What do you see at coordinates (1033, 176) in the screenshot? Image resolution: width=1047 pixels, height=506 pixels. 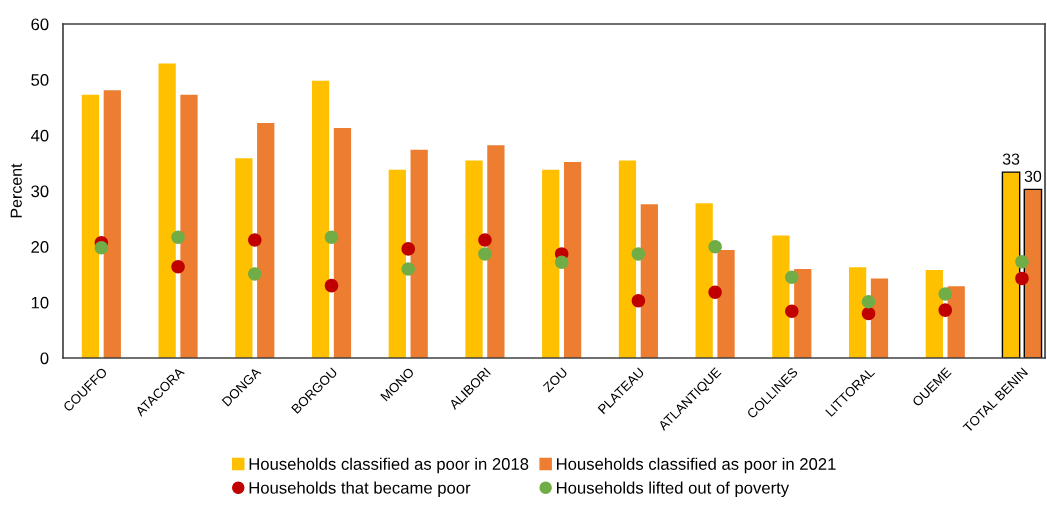 I see `data-label: 30` at bounding box center [1033, 176].